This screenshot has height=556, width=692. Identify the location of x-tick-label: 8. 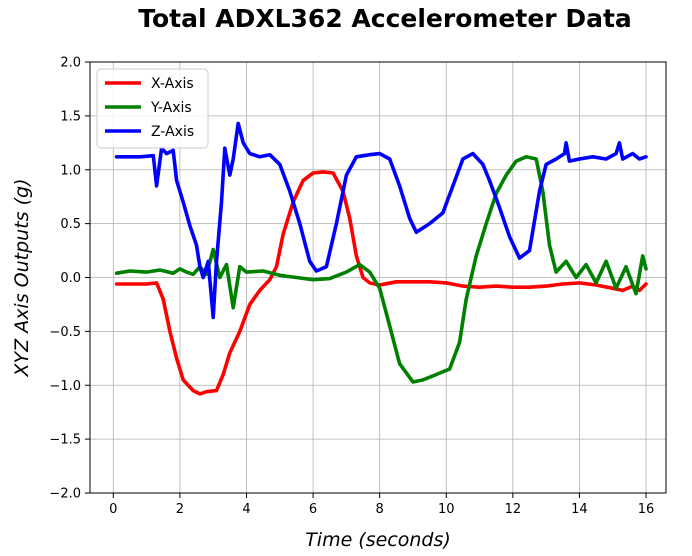
(380, 509).